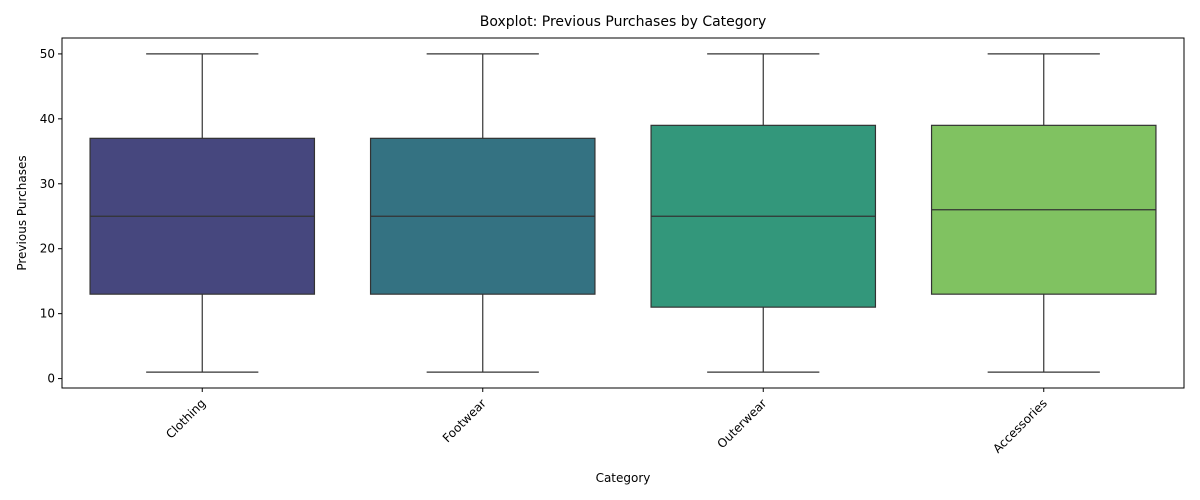  Describe the element at coordinates (482, 213) in the screenshot. I see `box-group-footwear` at that location.